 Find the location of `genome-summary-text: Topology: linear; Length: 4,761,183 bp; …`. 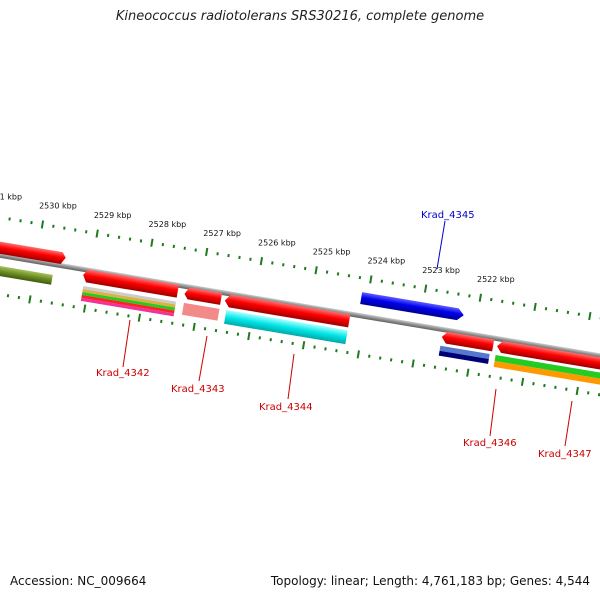

genome-summary-text: Topology: linear; Length: 4,761,183 bp; … is located at coordinates (430, 581).